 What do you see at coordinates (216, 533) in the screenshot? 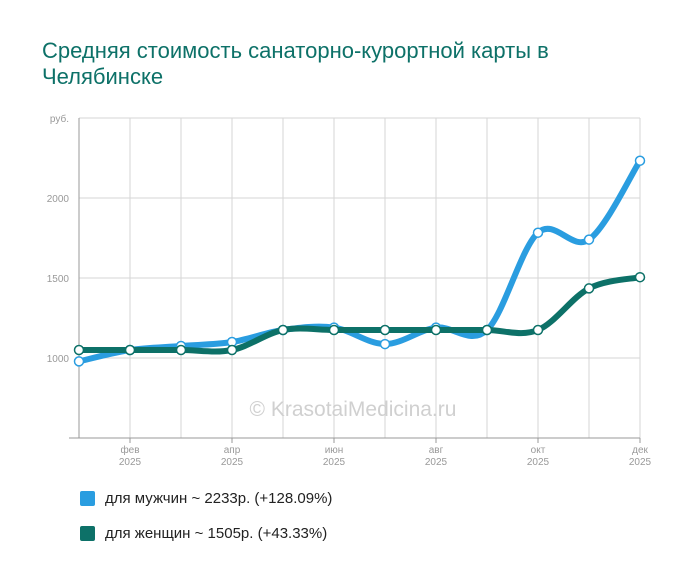
I see `legend-label-women: для женщин ~ 1505р. (+43.33%)` at bounding box center [216, 533].